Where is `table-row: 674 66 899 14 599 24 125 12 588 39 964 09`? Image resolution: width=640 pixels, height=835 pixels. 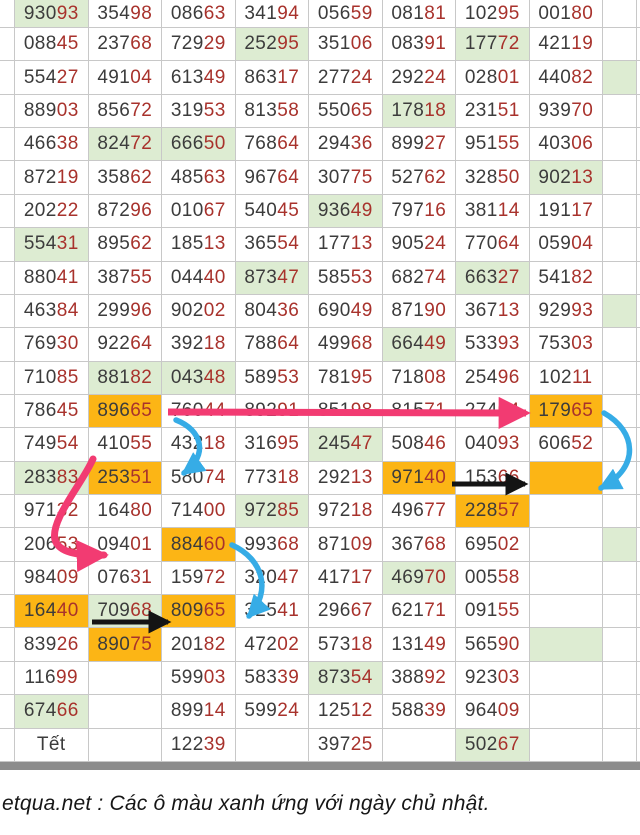 table-row: 674 66 899 14 599 24 125 12 588 39 964 09 is located at coordinates (320, 712).